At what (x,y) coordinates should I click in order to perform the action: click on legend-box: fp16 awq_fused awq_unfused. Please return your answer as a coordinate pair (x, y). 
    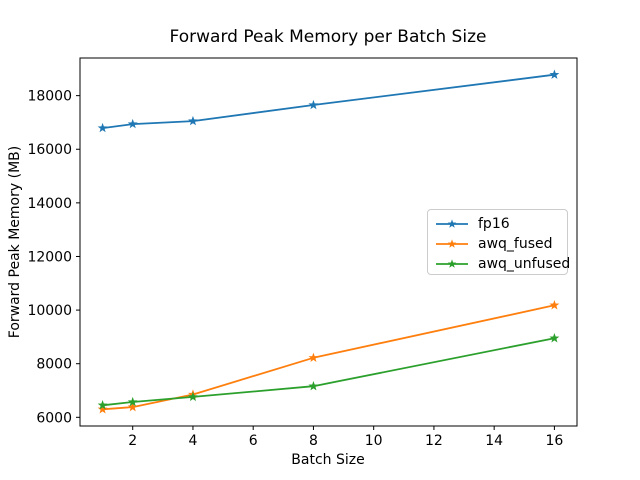
    Looking at the image, I should click on (498, 242).